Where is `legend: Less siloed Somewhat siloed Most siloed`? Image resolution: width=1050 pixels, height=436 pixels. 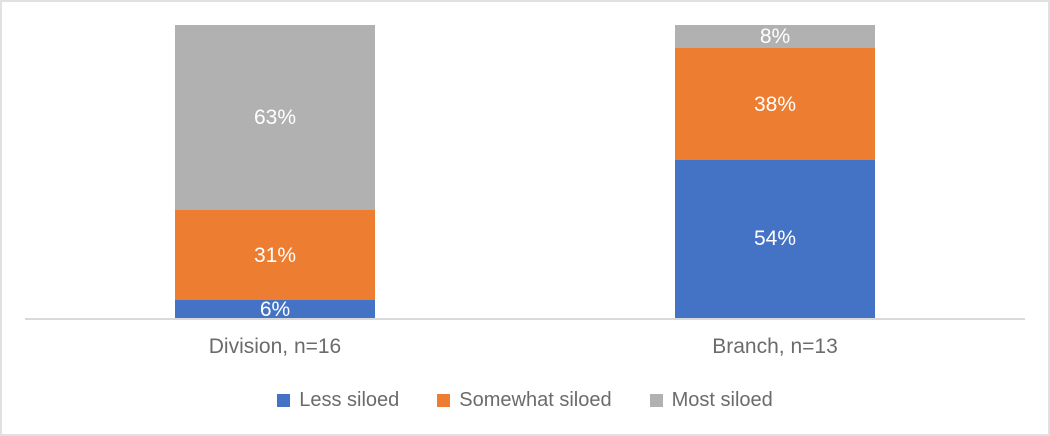
legend: Less siloed Somewhat siloed Most siloed is located at coordinates (525, 400).